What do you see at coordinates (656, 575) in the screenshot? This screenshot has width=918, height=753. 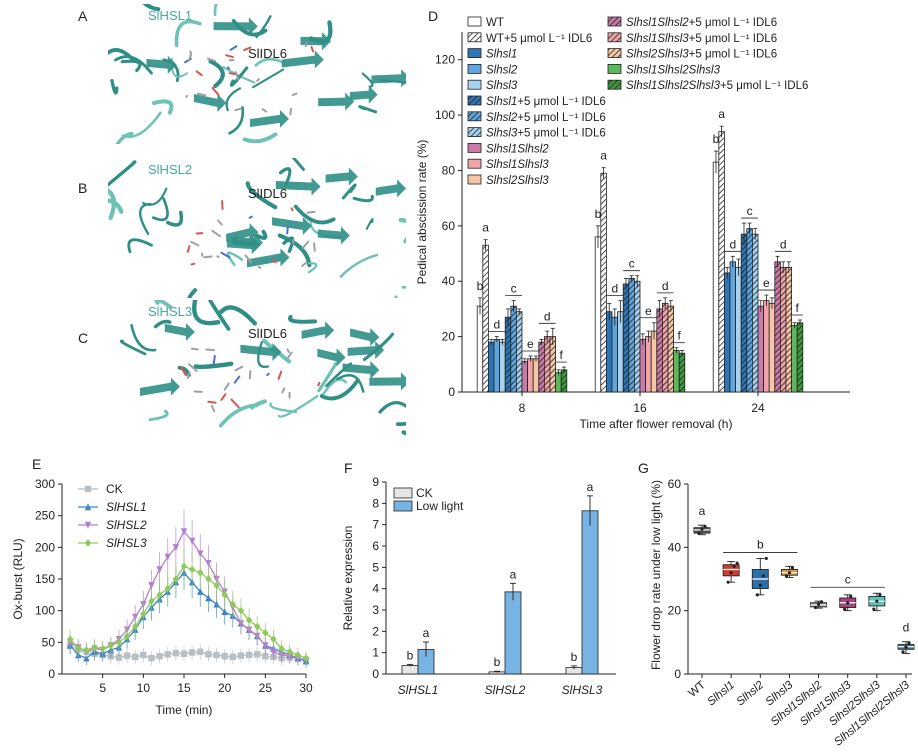 I see `y-axis-label: Flower drop rate under low light (%)` at bounding box center [656, 575].